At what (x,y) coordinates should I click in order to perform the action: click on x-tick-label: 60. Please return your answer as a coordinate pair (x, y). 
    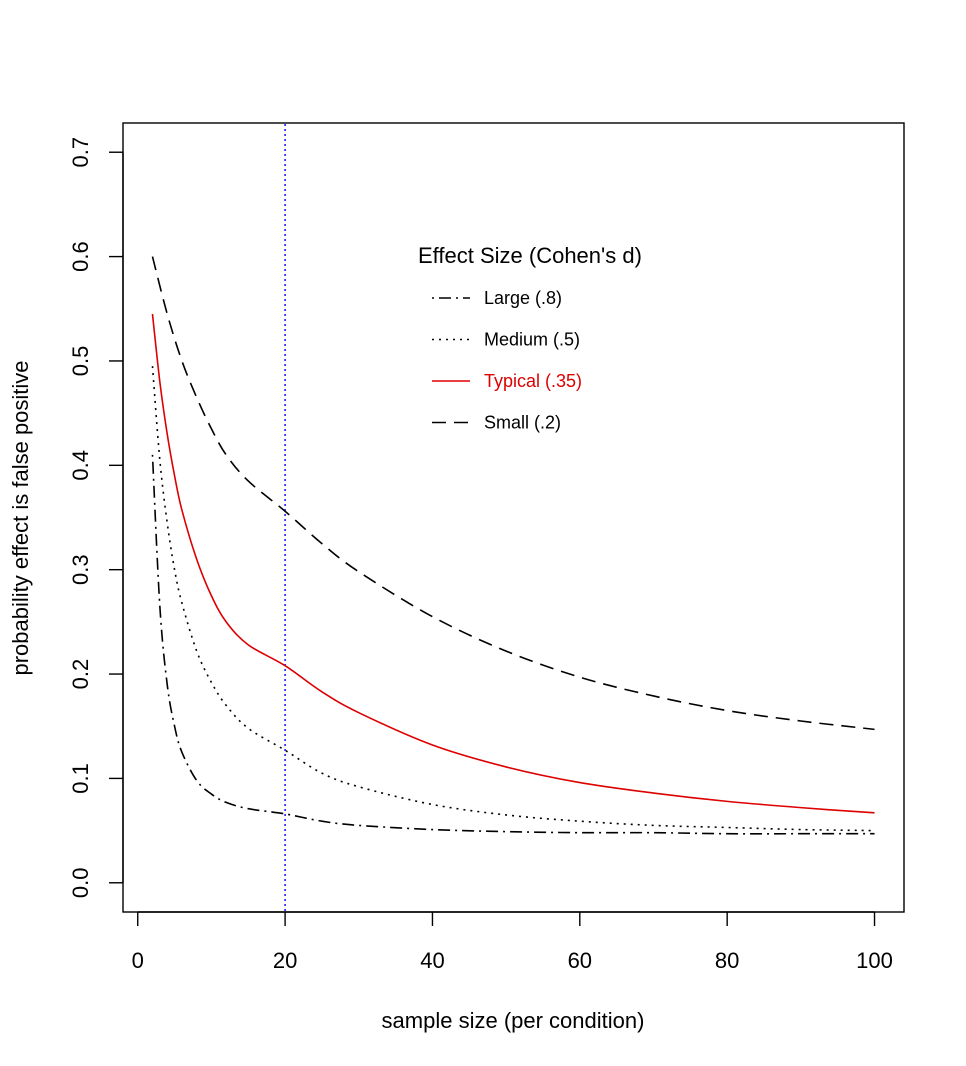
    Looking at the image, I should click on (580, 960).